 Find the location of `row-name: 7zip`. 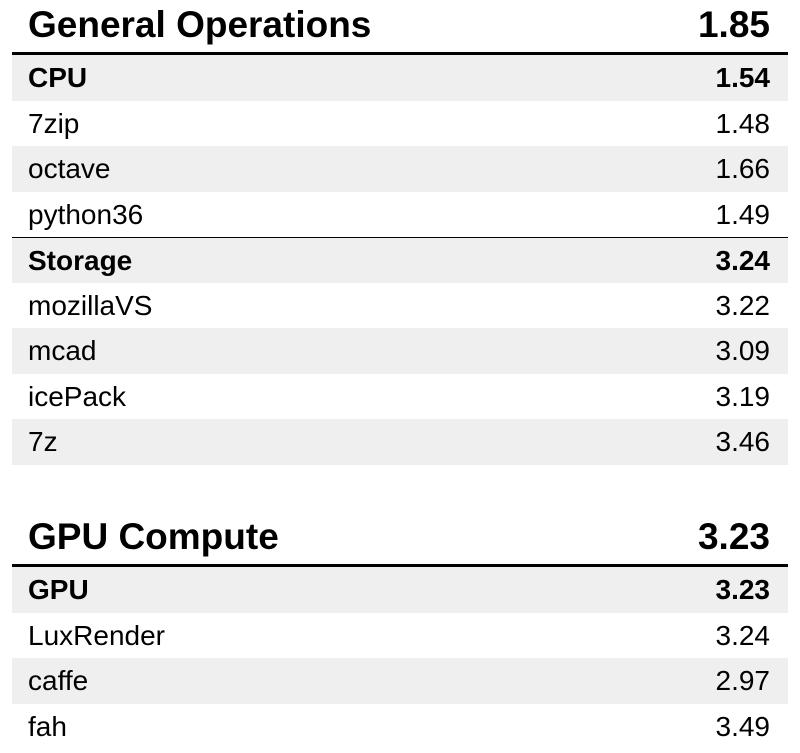

row-name: 7zip is located at coordinates (54, 123).